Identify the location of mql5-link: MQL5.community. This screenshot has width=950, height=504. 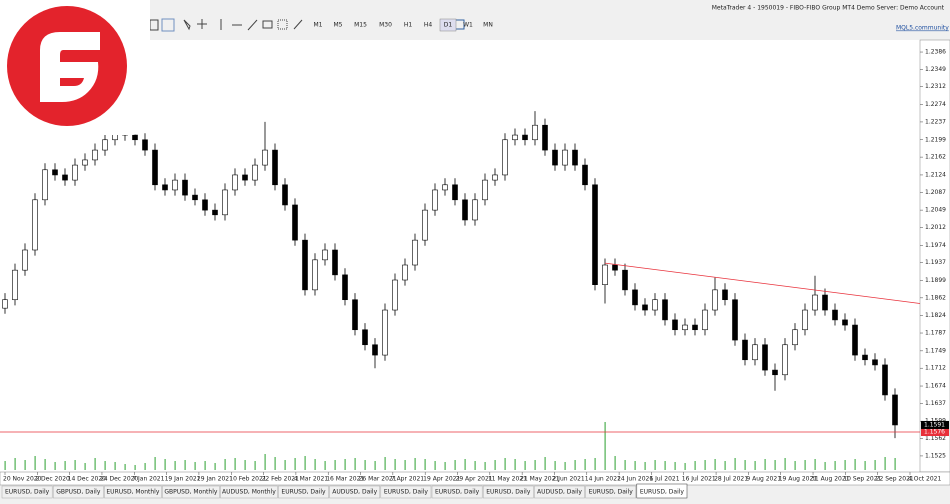
(922, 28).